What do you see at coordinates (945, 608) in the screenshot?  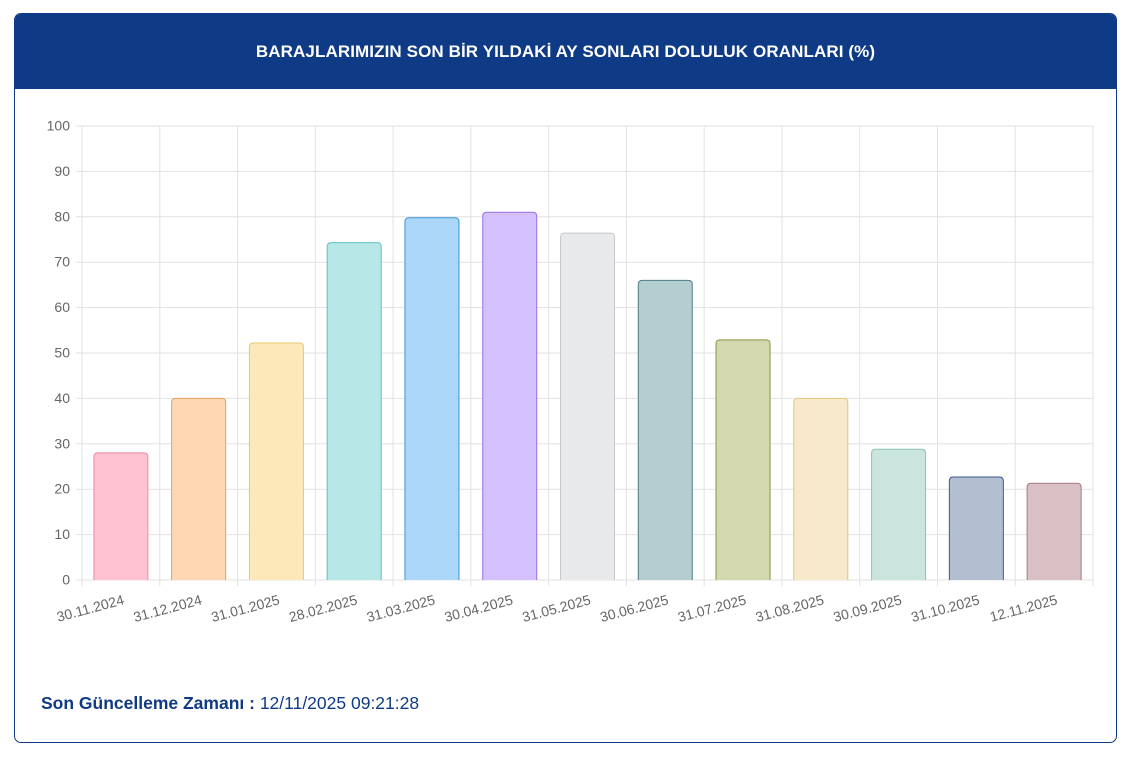 I see `x-tick-label: 31.10.2025` at bounding box center [945, 608].